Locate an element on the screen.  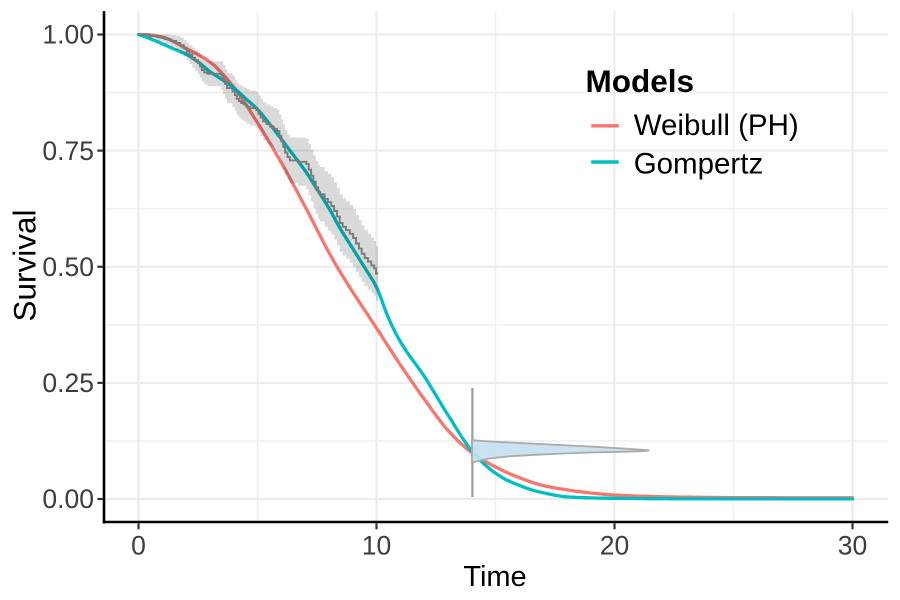
svg-text: 10 is located at coordinates (376, 546).